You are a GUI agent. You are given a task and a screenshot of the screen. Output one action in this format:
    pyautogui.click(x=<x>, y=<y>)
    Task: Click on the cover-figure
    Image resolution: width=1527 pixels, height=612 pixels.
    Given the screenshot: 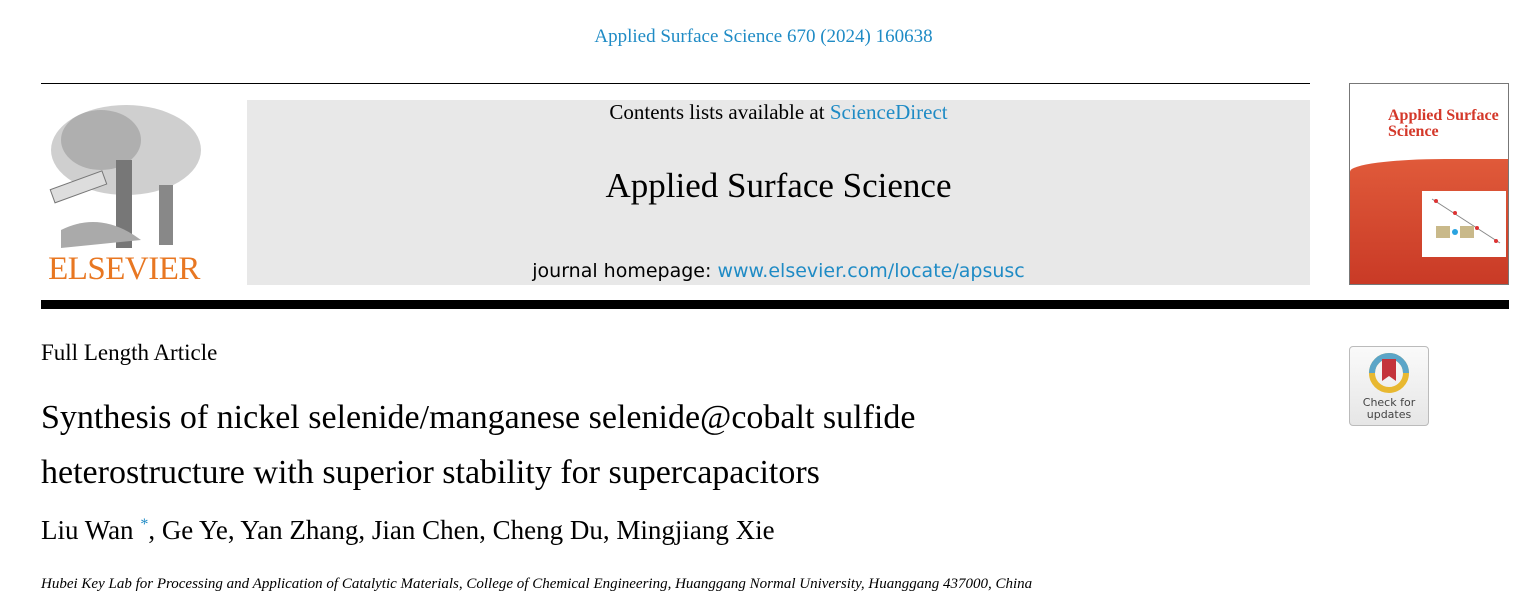 What is the action you would take?
    pyautogui.click(x=1464, y=224)
    